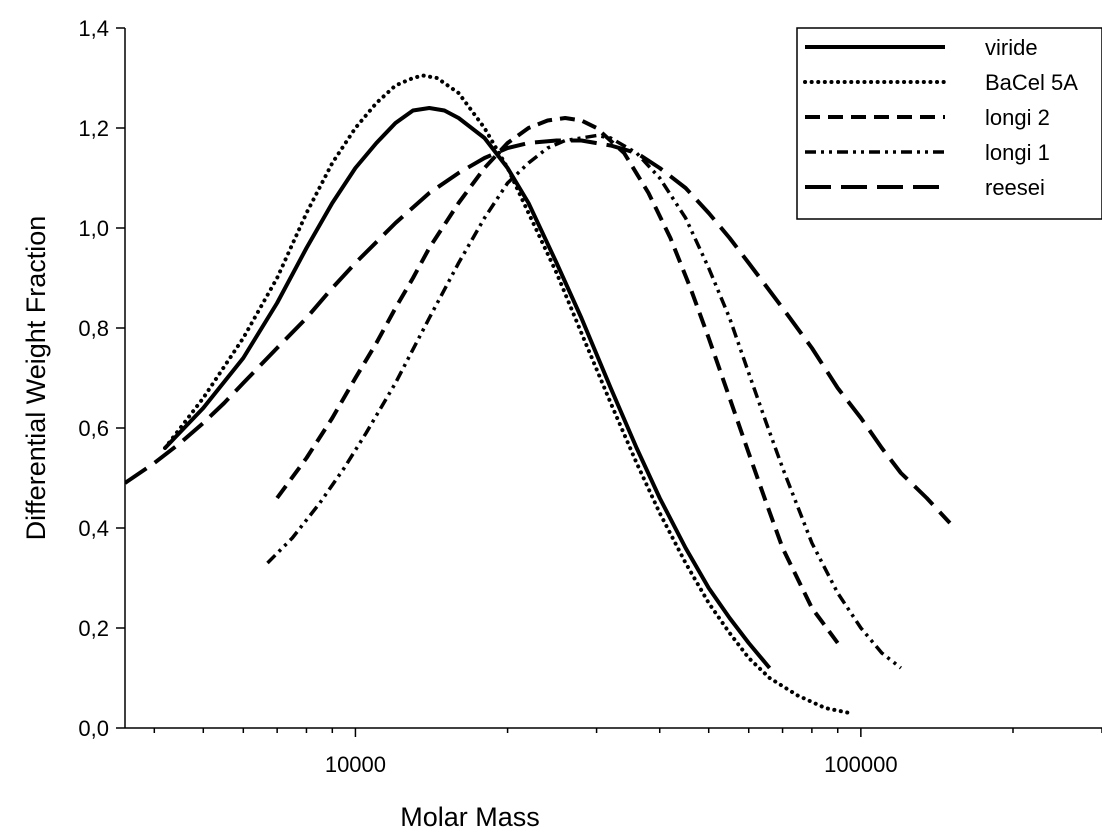  Describe the element at coordinates (93, 728) in the screenshot. I see `y-tick-label: 0,0` at that location.